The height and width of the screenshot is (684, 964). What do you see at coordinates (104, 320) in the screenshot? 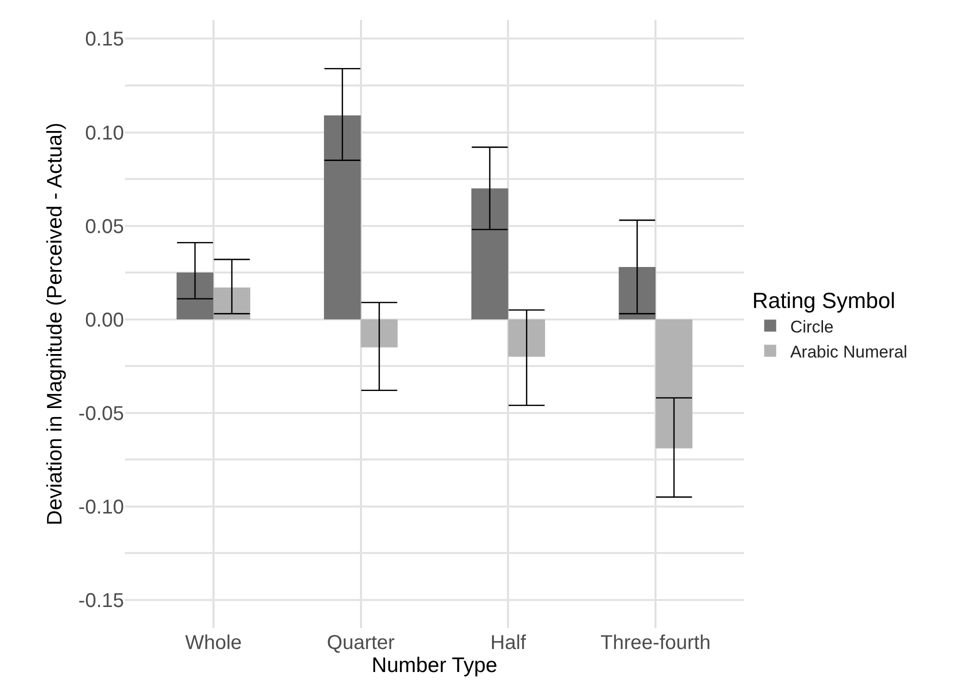
I see `y-tick-label: 0.00` at bounding box center [104, 320].